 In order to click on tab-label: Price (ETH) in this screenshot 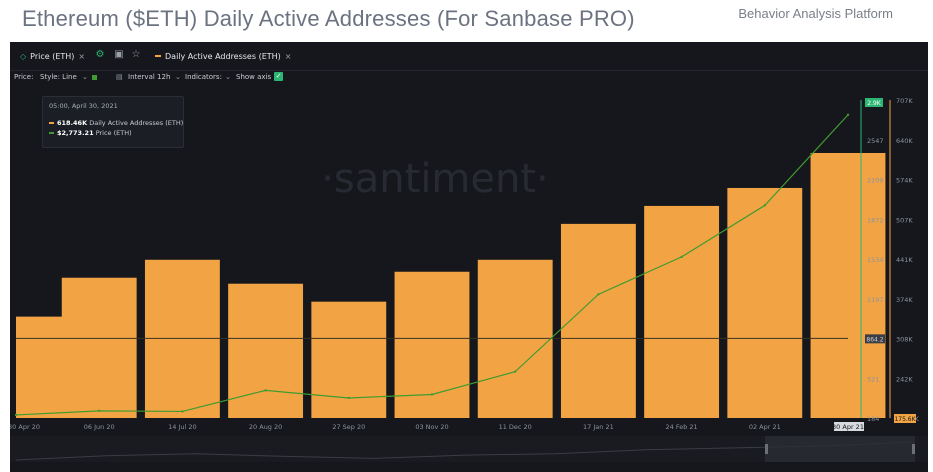, I will do `click(52, 56)`.